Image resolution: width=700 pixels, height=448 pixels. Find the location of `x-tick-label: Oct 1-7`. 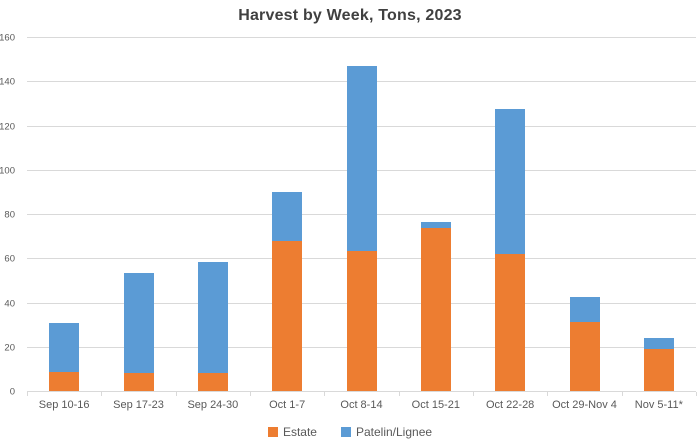

x-tick-label: Oct 1-7 is located at coordinates (287, 405).